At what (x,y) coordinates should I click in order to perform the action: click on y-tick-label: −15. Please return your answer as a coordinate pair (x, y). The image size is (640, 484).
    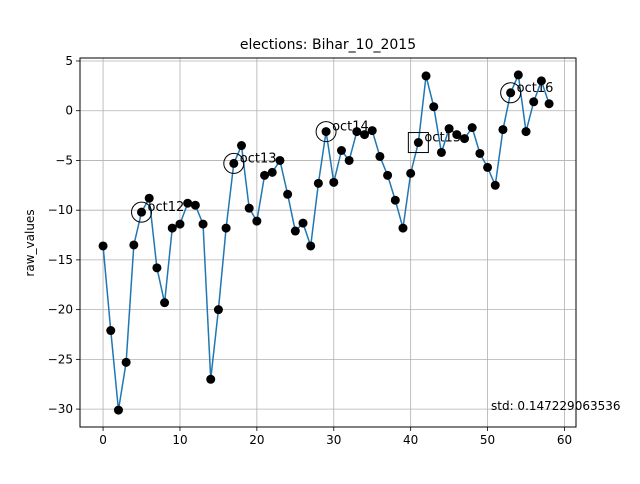
    Looking at the image, I should click on (60, 260).